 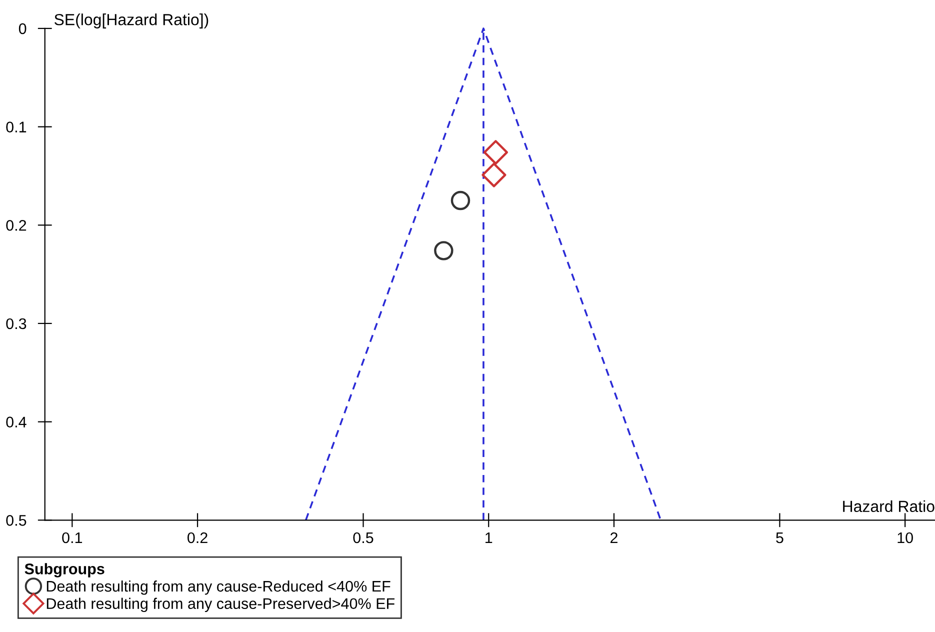 What do you see at coordinates (489, 538) in the screenshot?
I see `x-tick-label: 1` at bounding box center [489, 538].